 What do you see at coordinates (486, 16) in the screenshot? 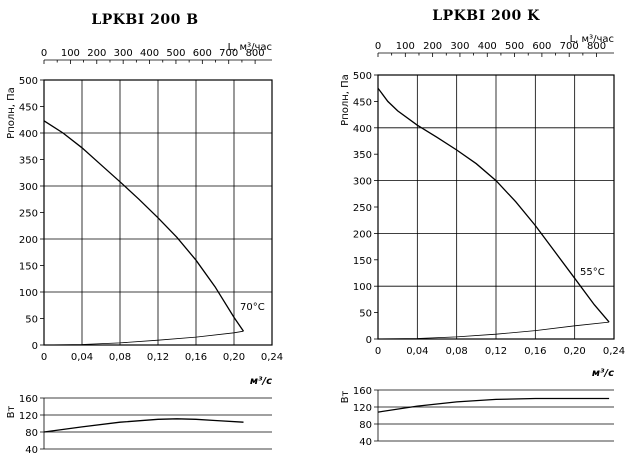
I see `chart-title: LPKBI 200 K` at bounding box center [486, 16].